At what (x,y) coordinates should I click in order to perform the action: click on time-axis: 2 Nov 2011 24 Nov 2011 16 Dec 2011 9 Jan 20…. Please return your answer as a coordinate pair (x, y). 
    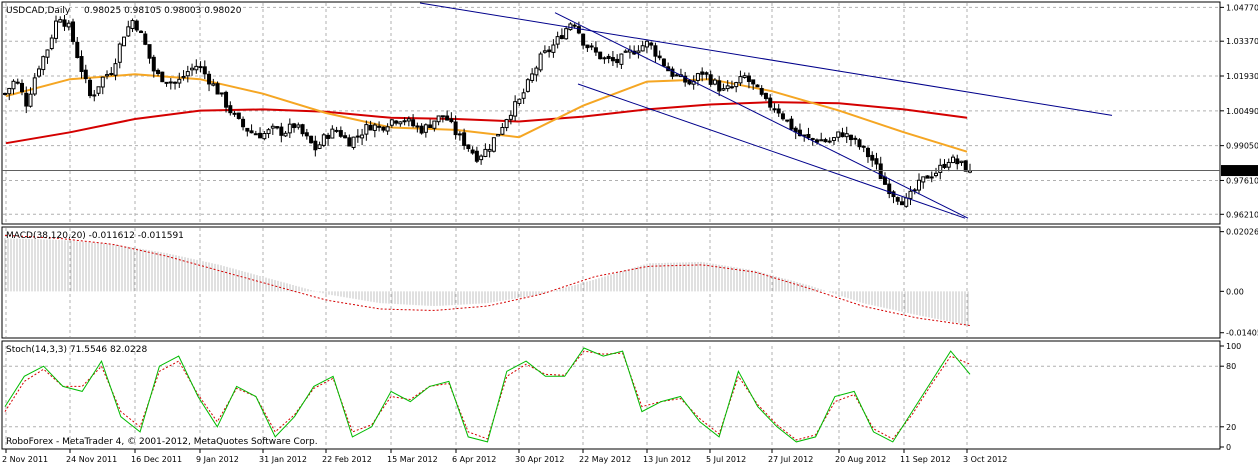
    Looking at the image, I should click on (504, 456).